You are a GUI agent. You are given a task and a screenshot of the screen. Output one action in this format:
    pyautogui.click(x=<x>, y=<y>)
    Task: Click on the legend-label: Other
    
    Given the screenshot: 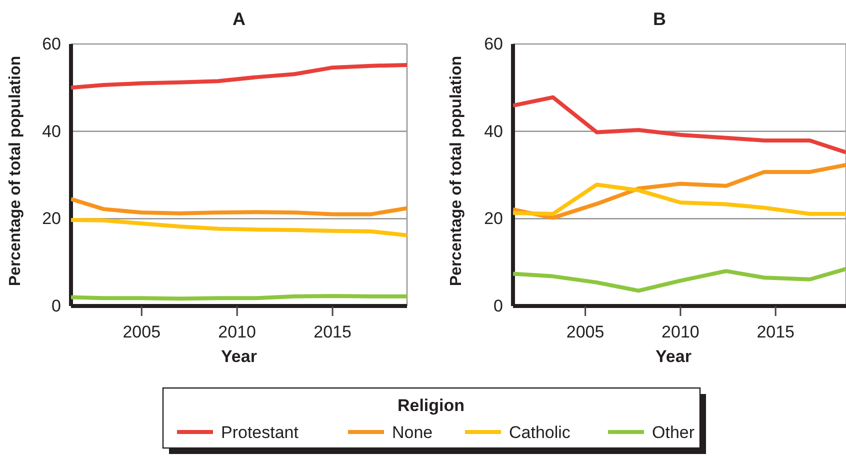 What is the action you would take?
    pyautogui.click(x=673, y=432)
    